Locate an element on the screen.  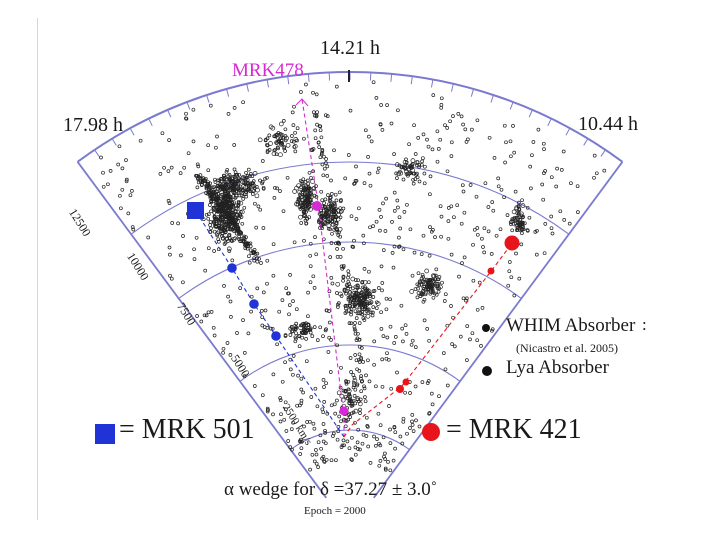
mrk421-absorber is located at coordinates (406, 382).